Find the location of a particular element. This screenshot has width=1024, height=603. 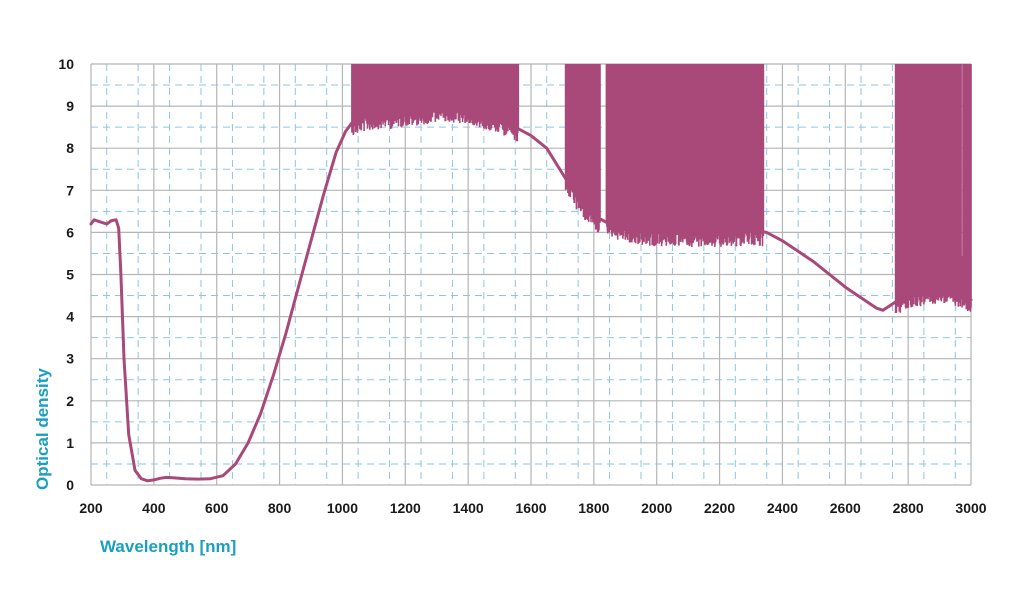

x-tick-label: 800 is located at coordinates (280, 508).